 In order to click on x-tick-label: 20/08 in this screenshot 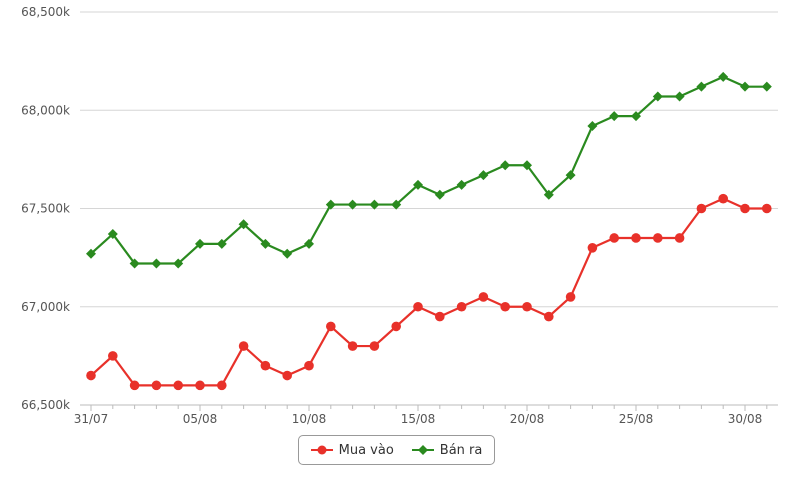, I will do `click(527, 419)`.